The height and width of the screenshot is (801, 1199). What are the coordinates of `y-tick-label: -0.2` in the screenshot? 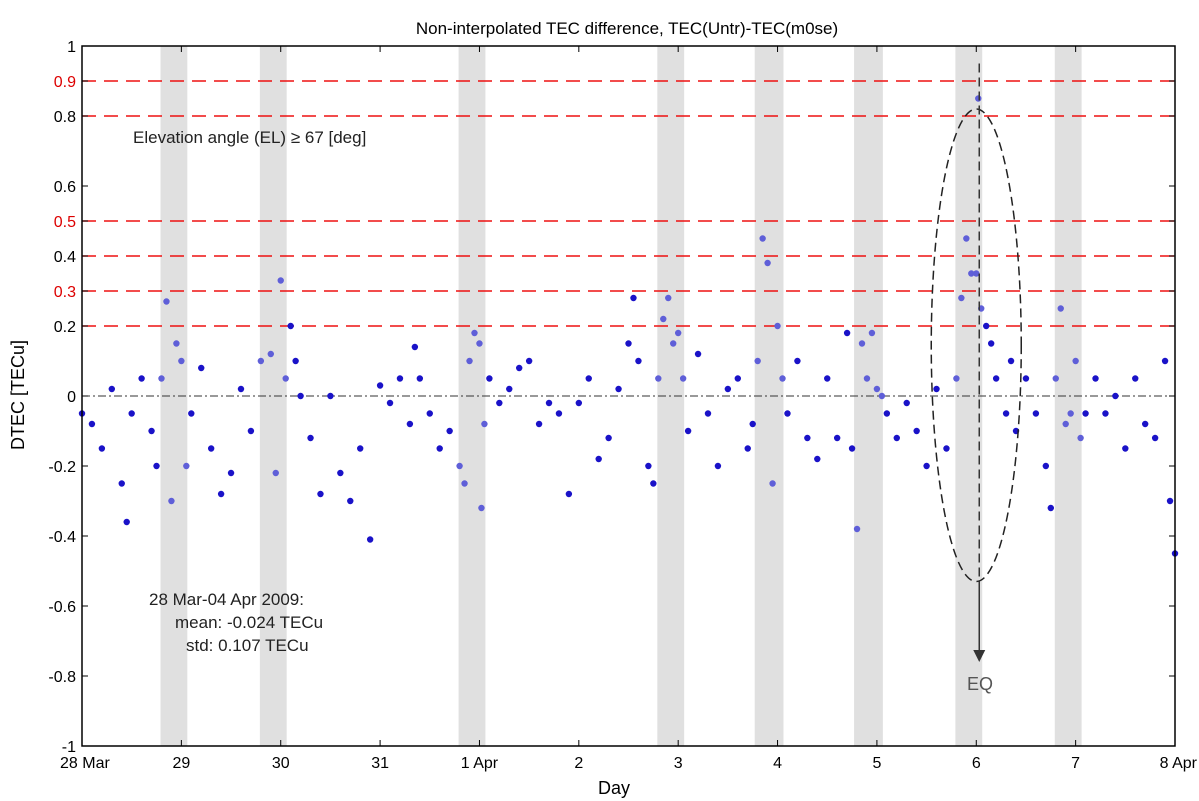 It's located at (62, 467).